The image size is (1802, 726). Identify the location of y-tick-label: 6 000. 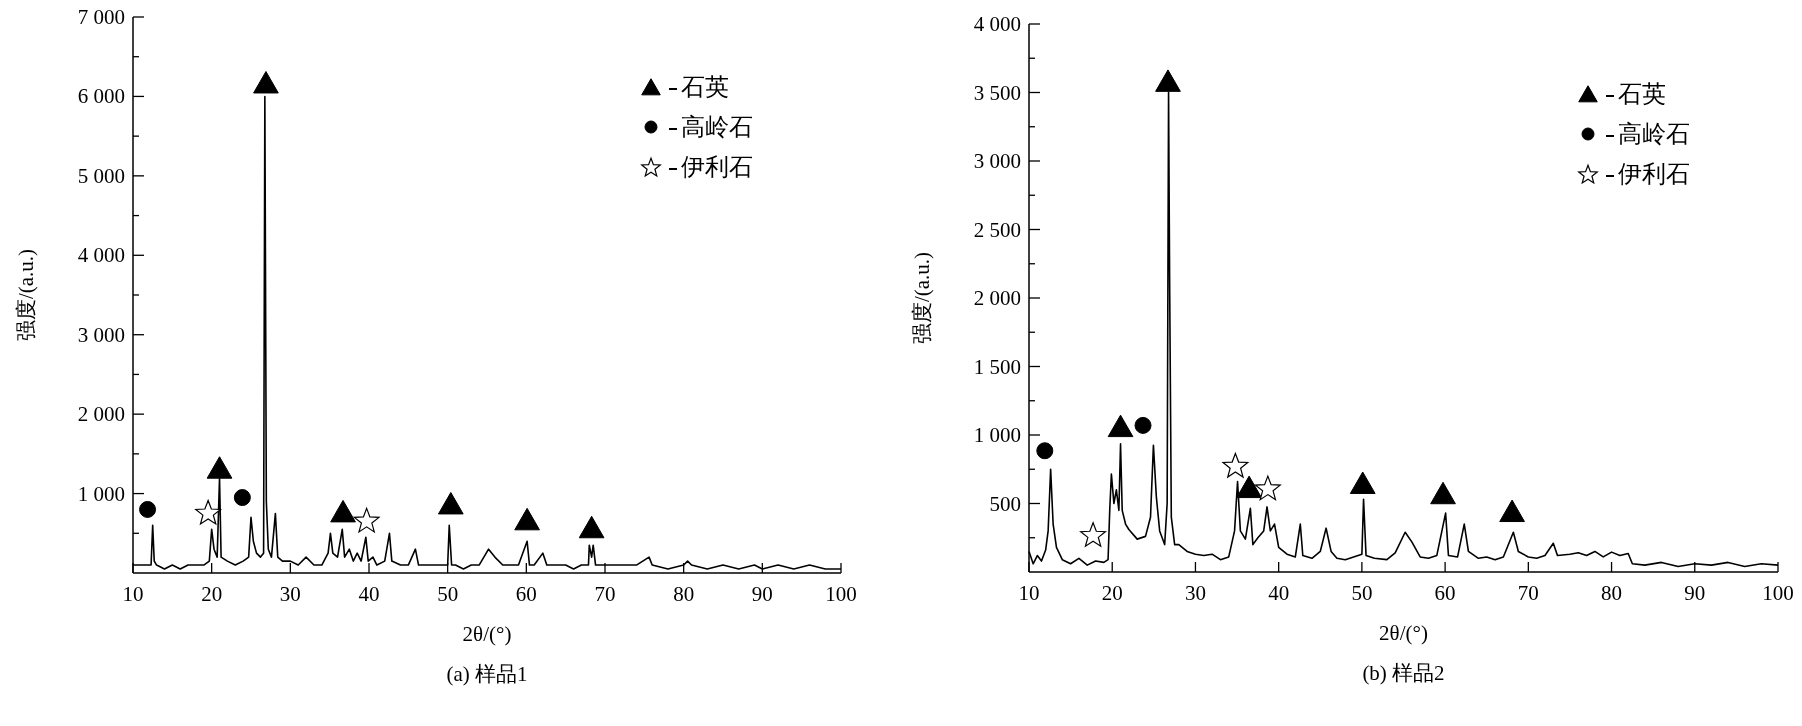
(101, 96).